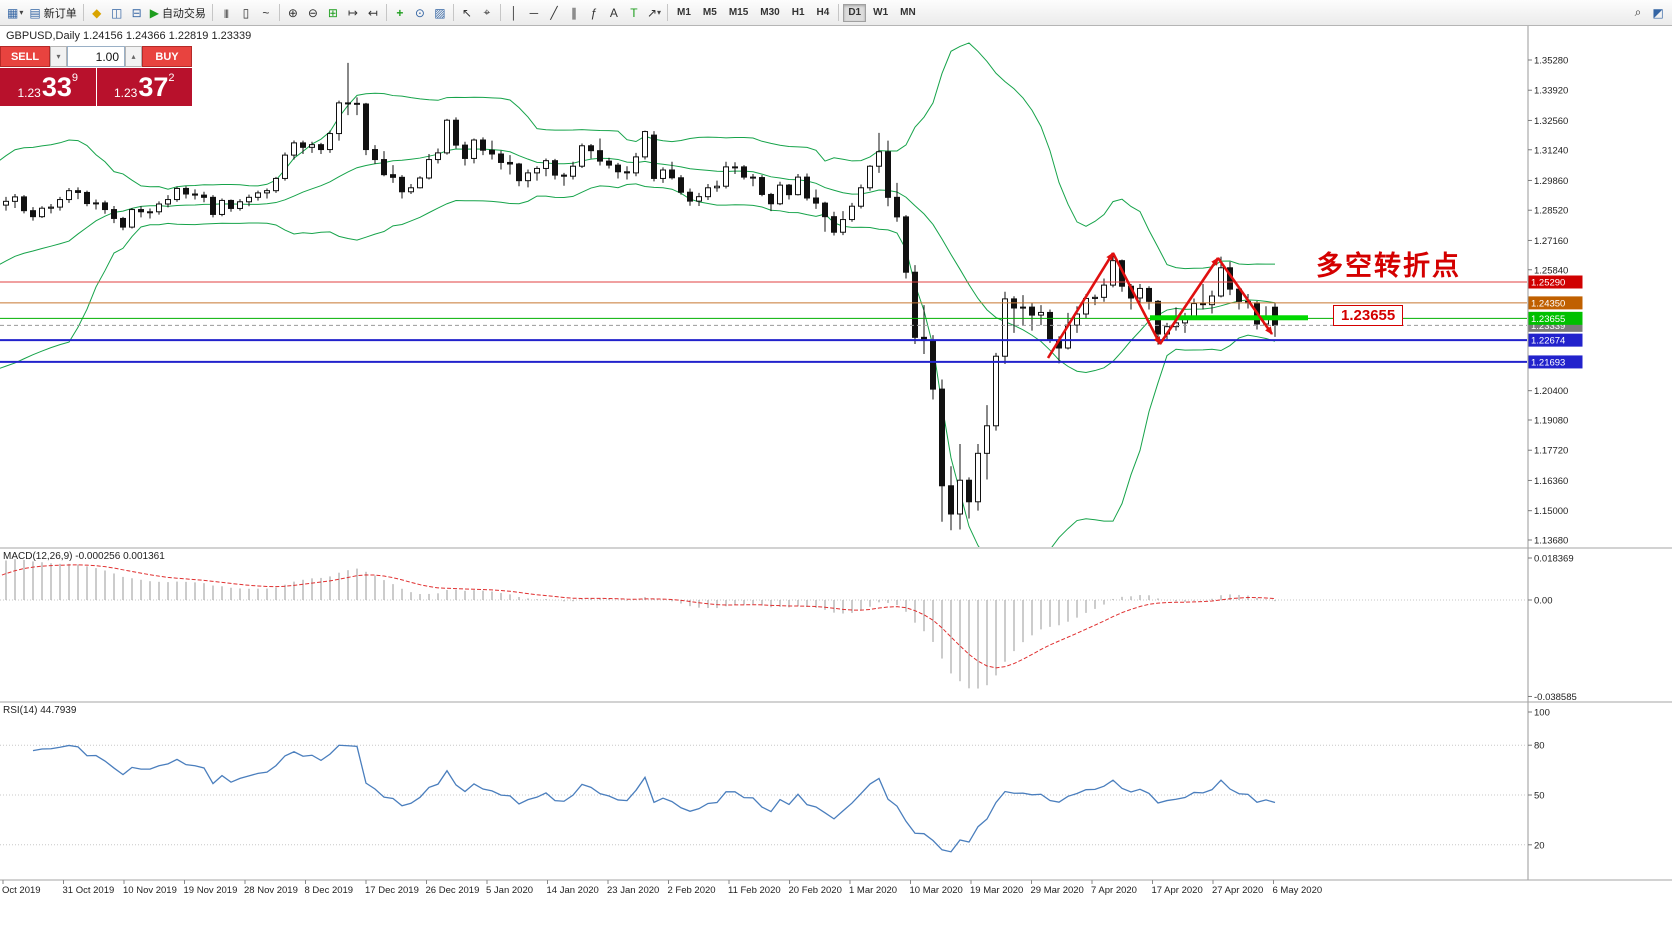  I want to click on arrows-button: ↗ ▾, so click(654, 13).